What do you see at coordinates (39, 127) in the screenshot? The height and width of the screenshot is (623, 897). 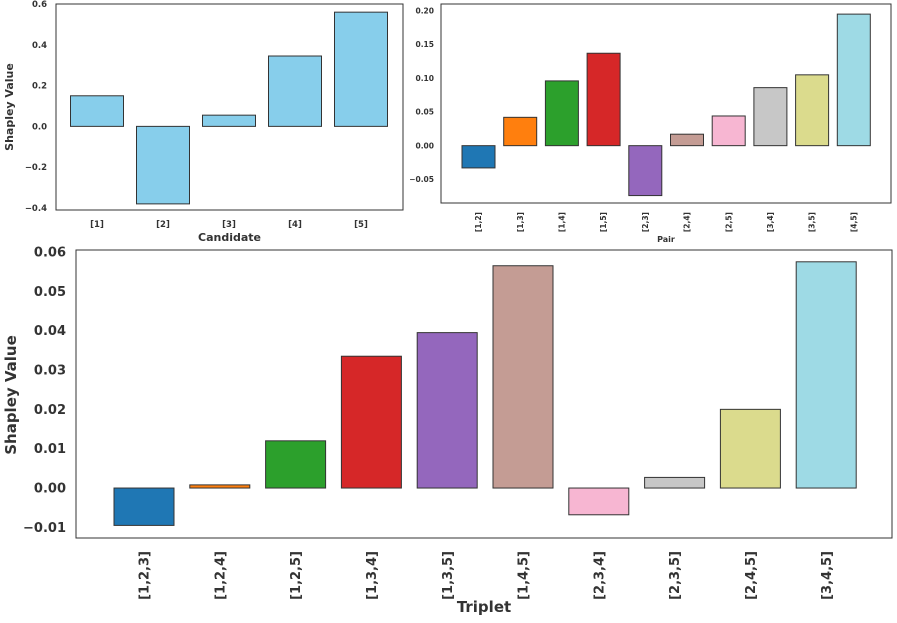 I see `candidate-y-tick-label: 0.0` at bounding box center [39, 127].